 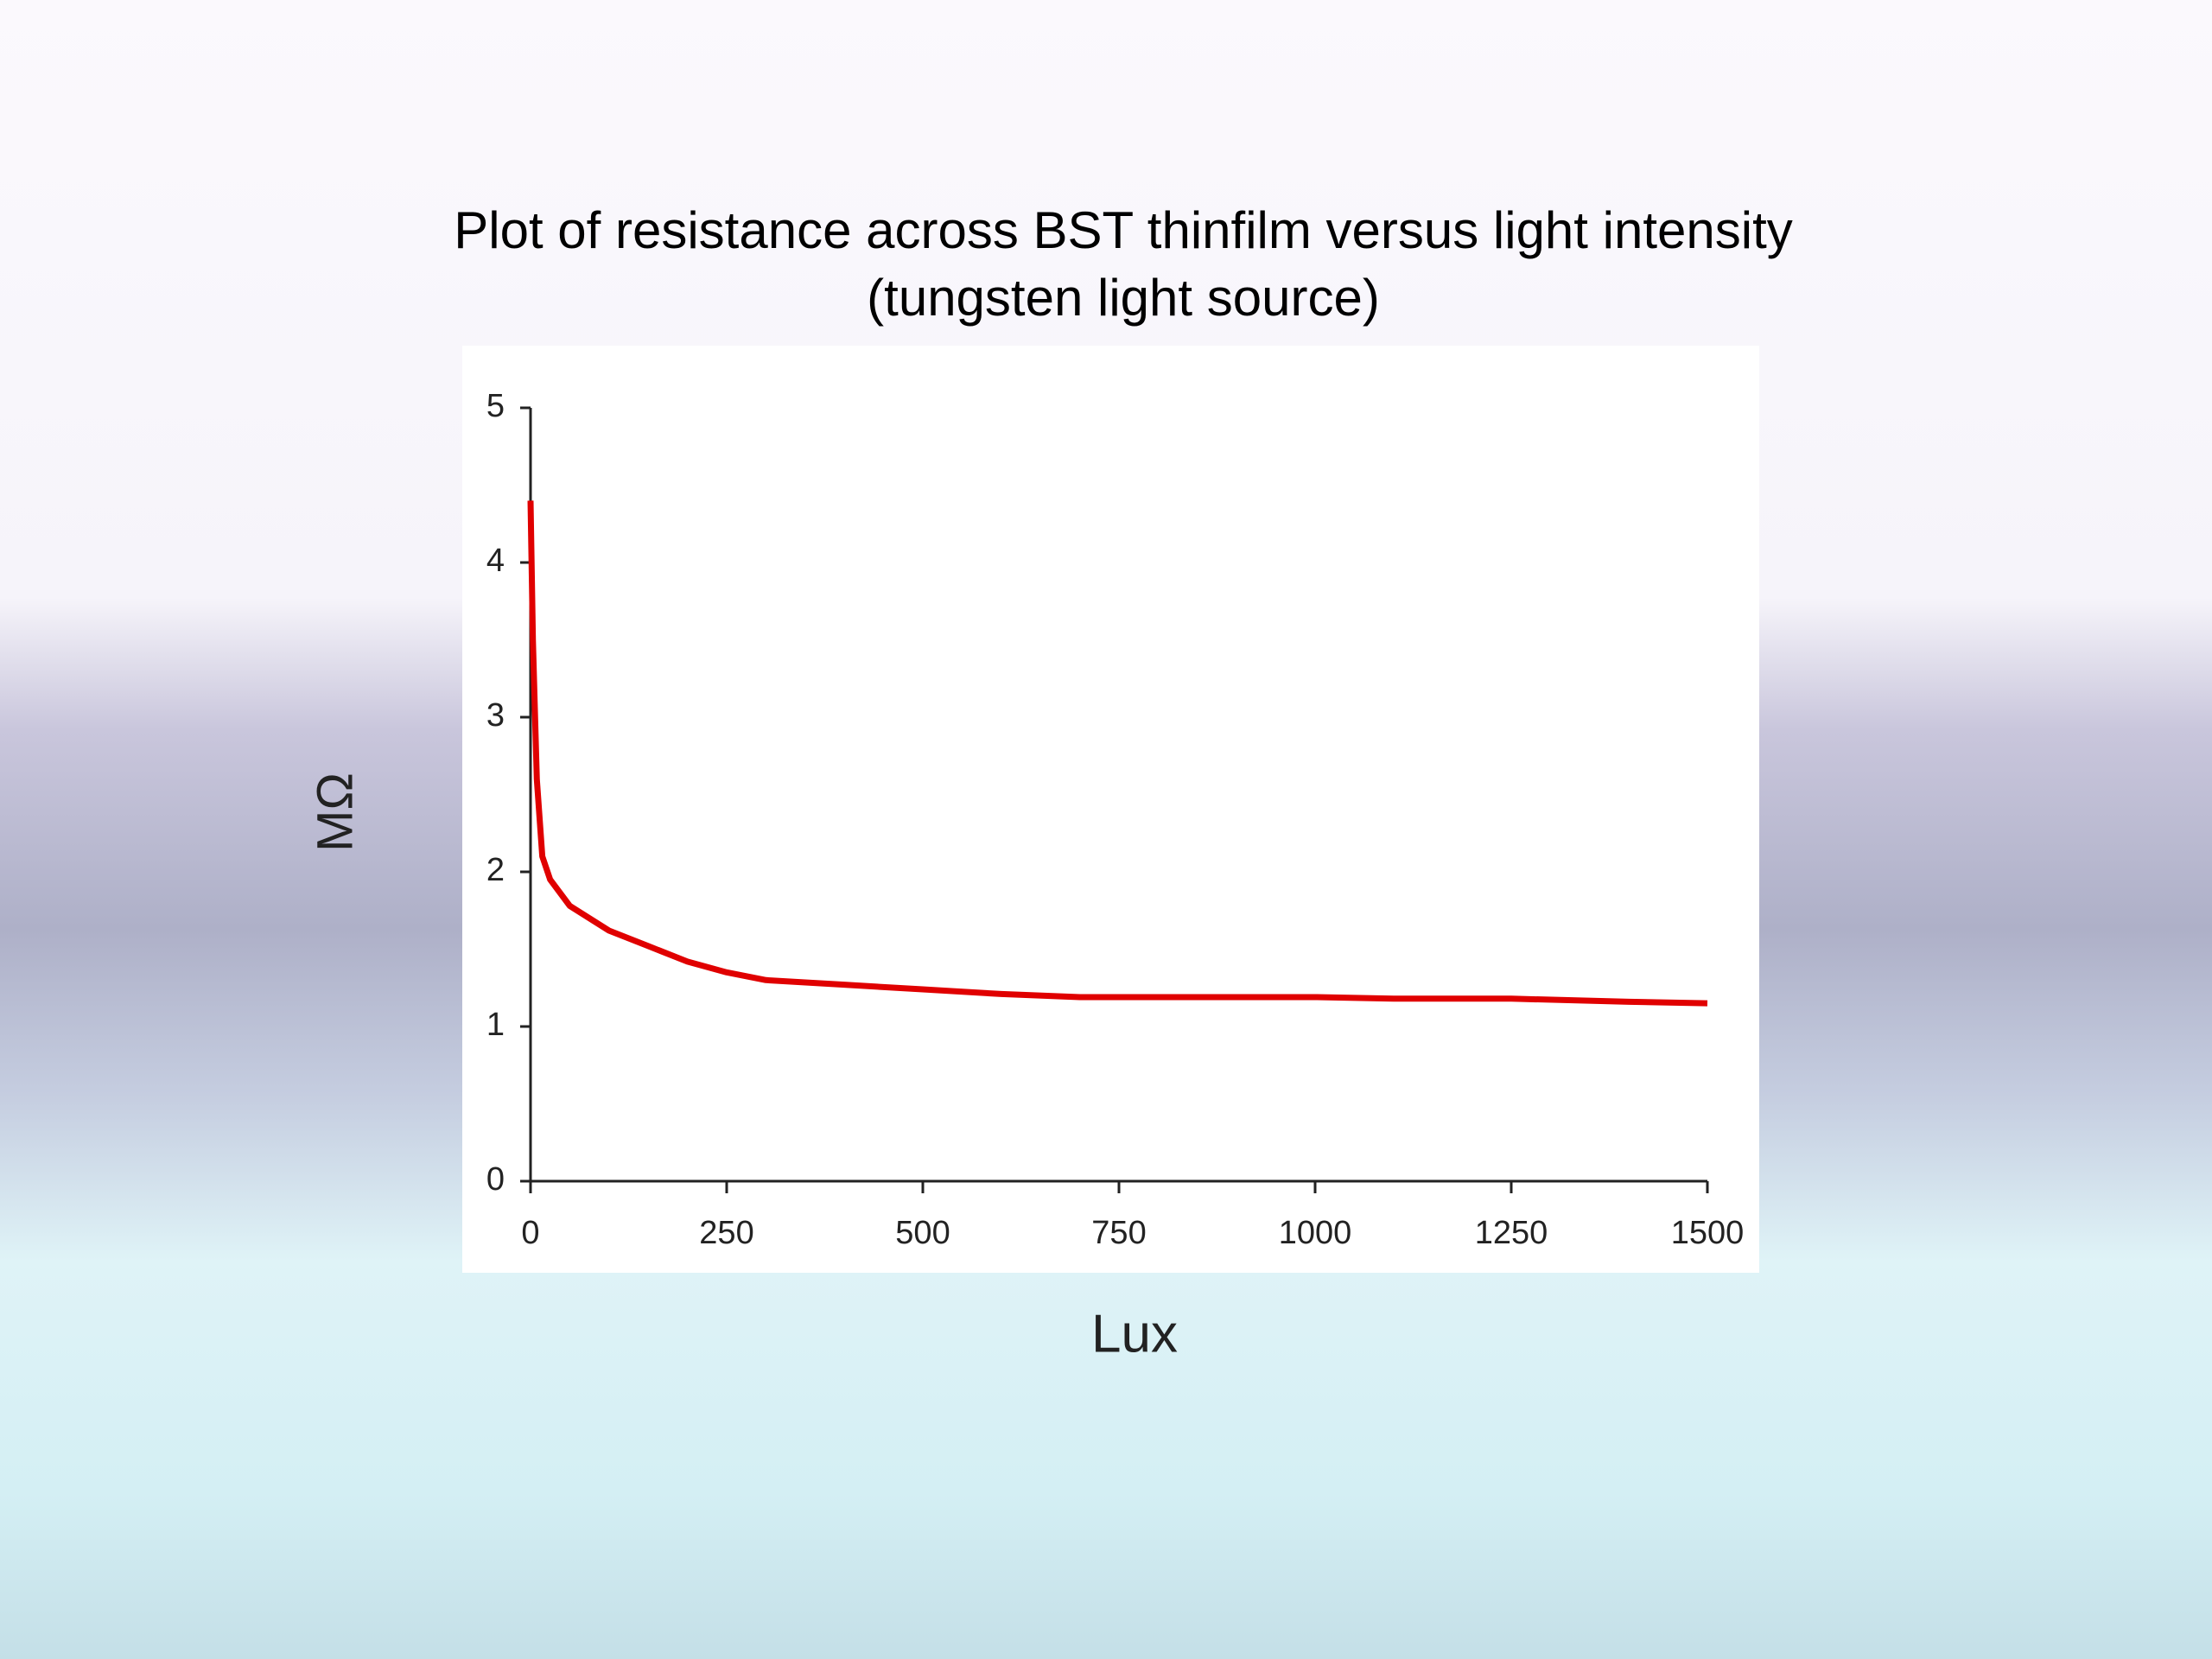 What do you see at coordinates (1511, 1233) in the screenshot?
I see `x-tick-label: 1250` at bounding box center [1511, 1233].